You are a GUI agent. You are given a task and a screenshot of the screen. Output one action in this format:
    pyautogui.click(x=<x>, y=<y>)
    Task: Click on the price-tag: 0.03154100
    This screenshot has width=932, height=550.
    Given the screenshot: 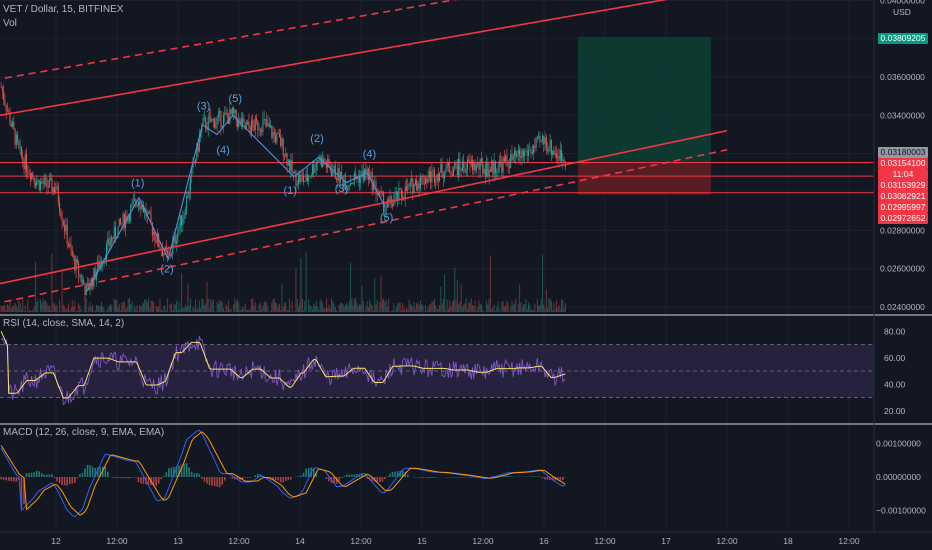 What is the action you would take?
    pyautogui.click(x=903, y=163)
    